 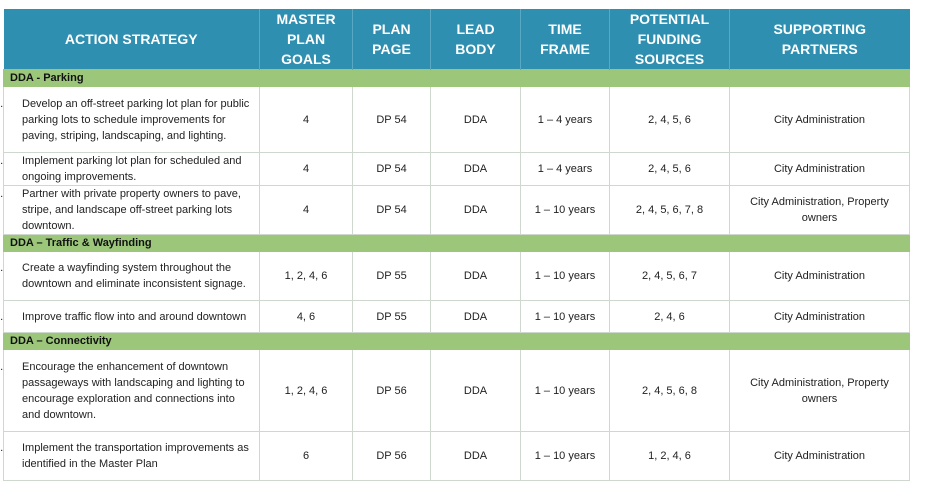 I want to click on section-title: DDA – Connectivity, so click(x=456, y=341).